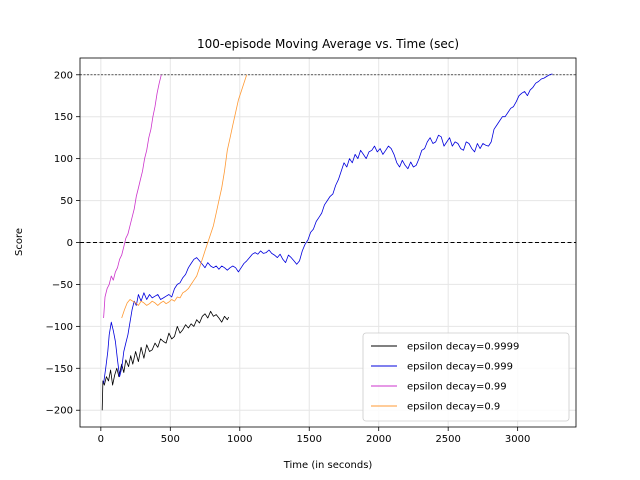  I want to click on x-tick-label: 3000, so click(517, 439).